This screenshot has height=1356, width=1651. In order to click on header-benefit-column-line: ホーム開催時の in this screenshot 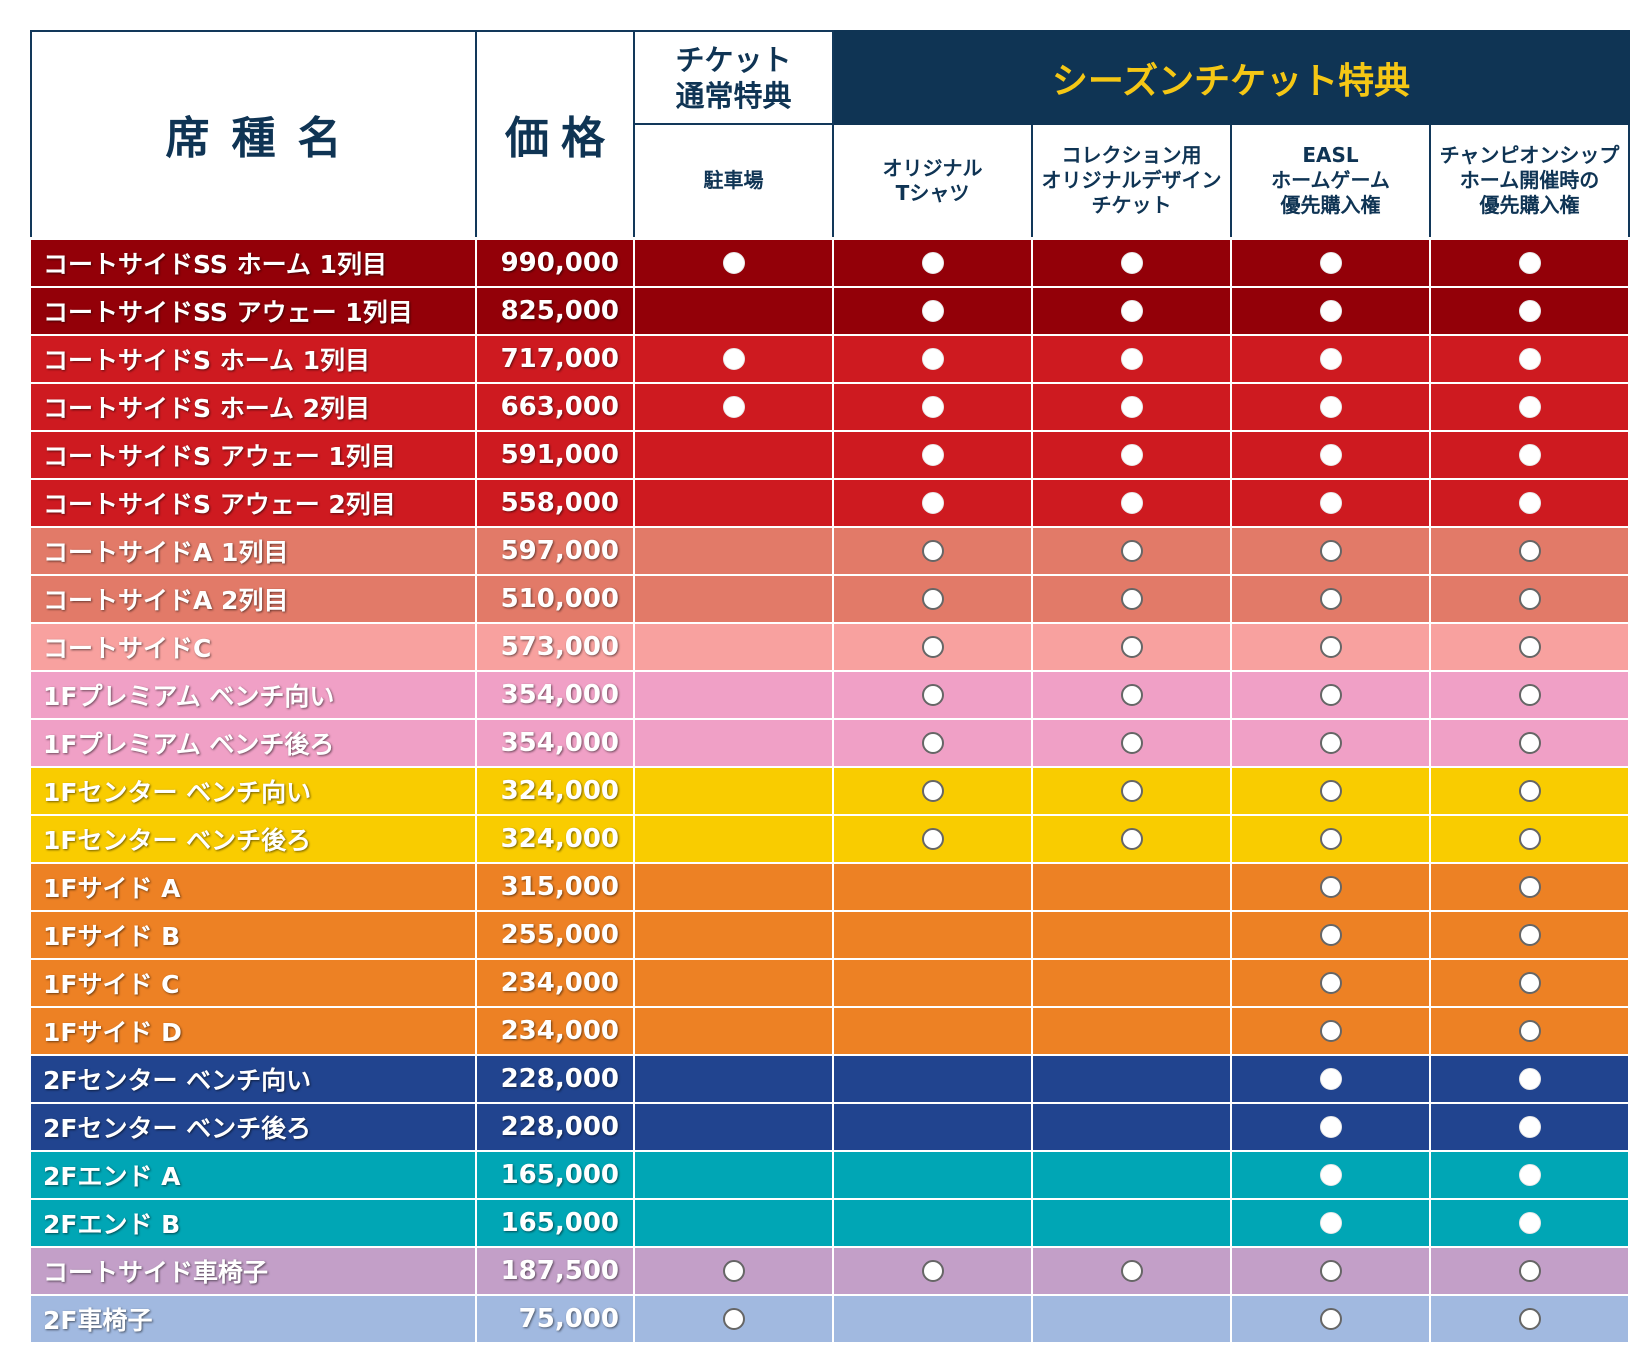, I will do `click(1529, 180)`.